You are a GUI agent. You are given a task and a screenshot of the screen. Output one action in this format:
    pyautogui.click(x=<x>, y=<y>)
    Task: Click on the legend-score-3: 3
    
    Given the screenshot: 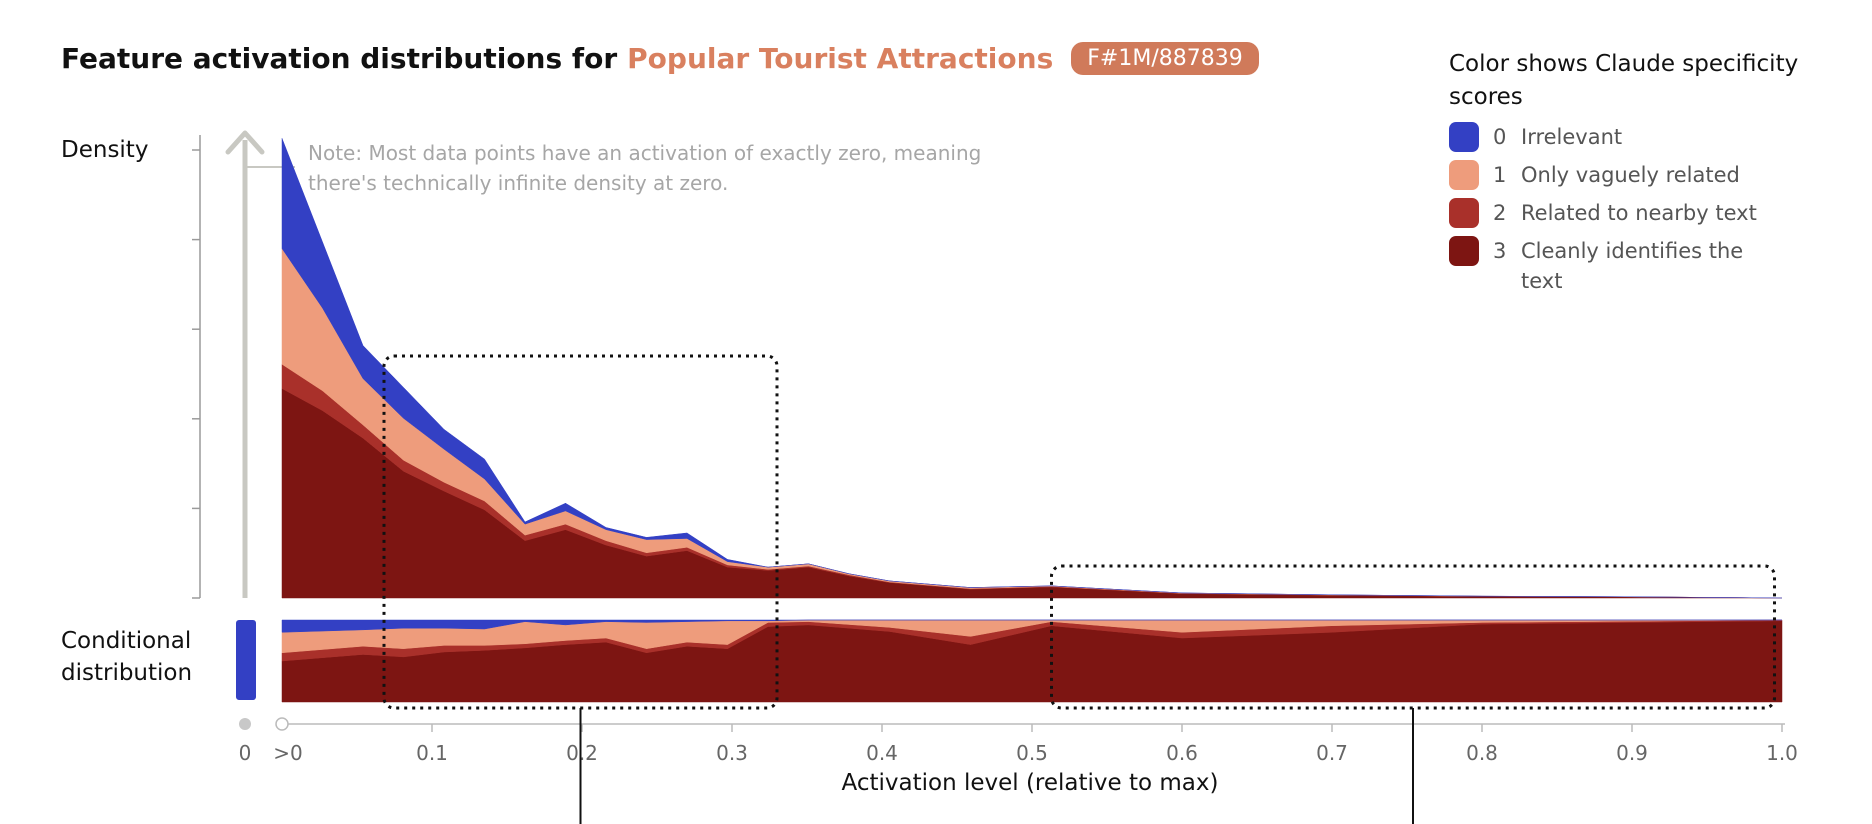 What is the action you would take?
    pyautogui.click(x=1500, y=251)
    